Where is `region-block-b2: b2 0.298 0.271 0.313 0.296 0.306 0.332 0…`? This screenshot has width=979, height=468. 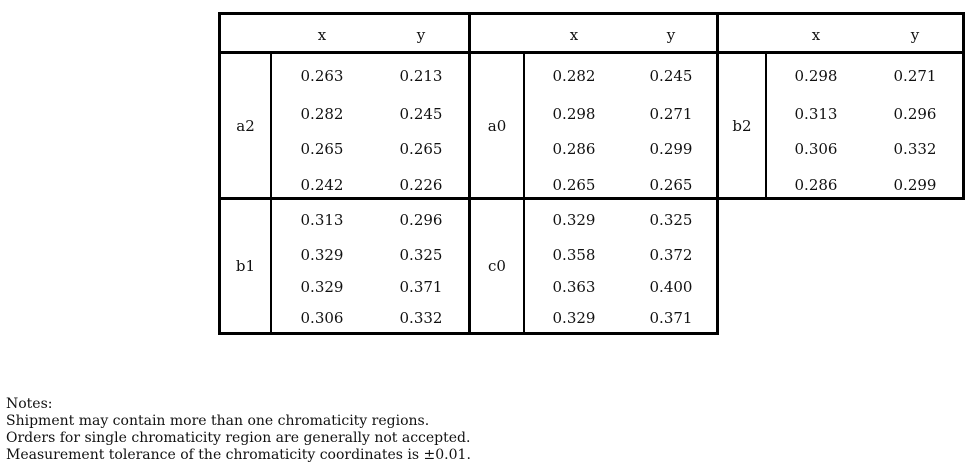
region-block-b2: b2 0.298 0.271 0.313 0.296 0.306 0.332 0… is located at coordinates (840, 125).